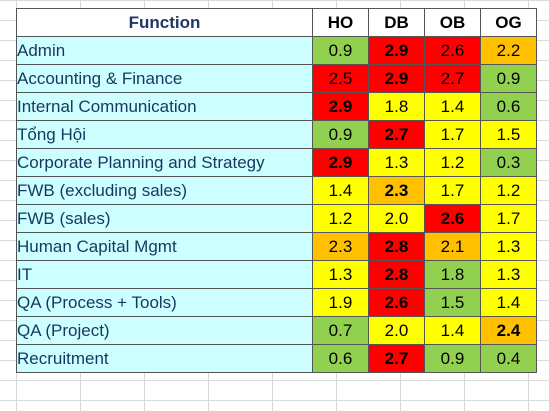  Describe the element at coordinates (164, 106) in the screenshot. I see `function-cell: Internal Communication` at that location.